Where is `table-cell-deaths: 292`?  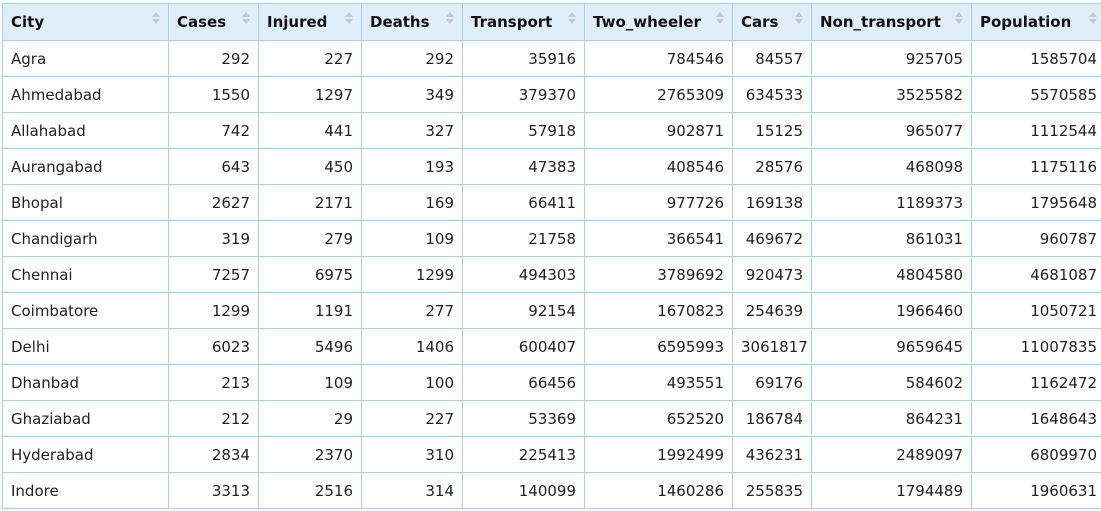 table-cell-deaths: 292 is located at coordinates (412, 59).